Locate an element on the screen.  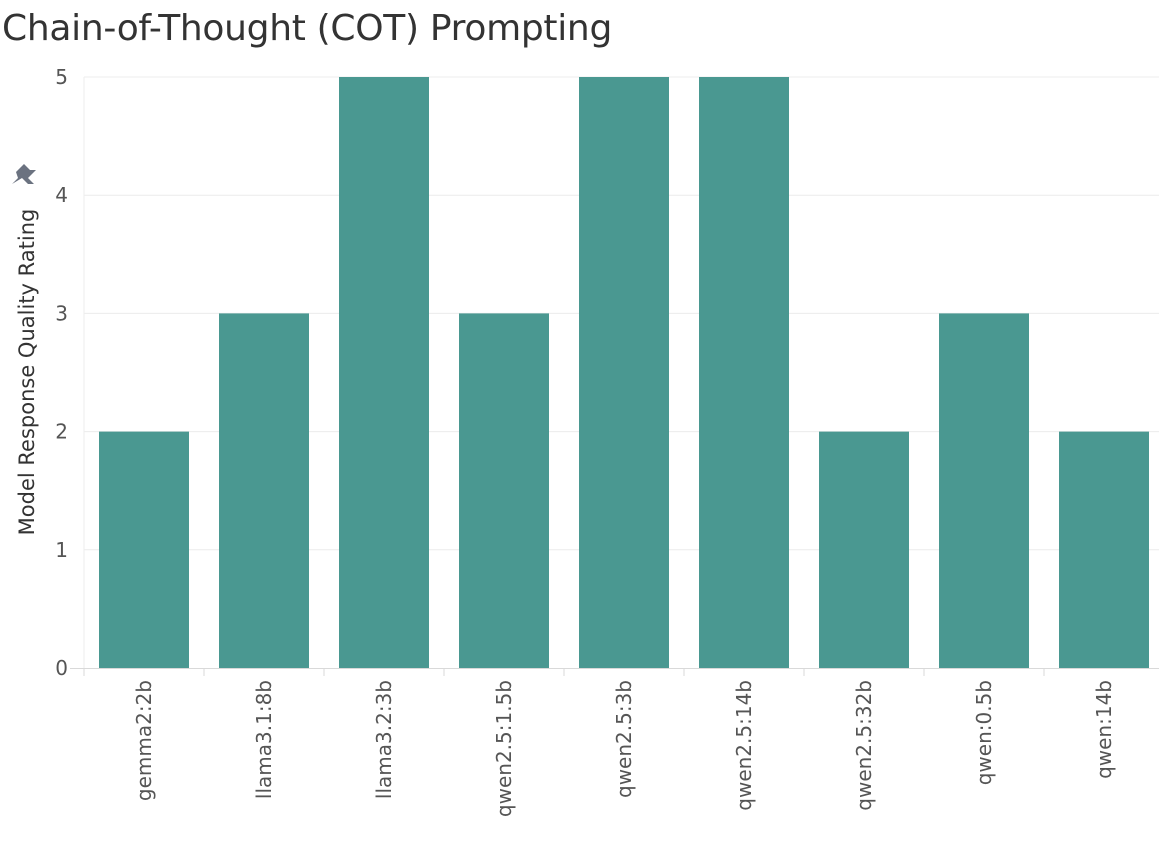
bar-qwen2-5-3b is located at coordinates (624, 372).